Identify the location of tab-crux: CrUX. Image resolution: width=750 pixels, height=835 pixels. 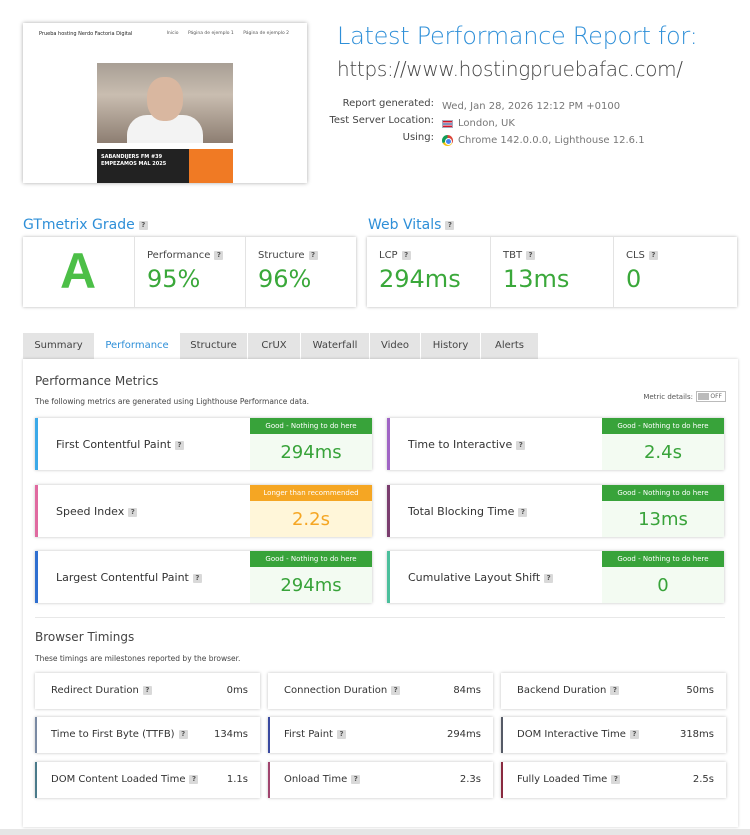
(274, 346).